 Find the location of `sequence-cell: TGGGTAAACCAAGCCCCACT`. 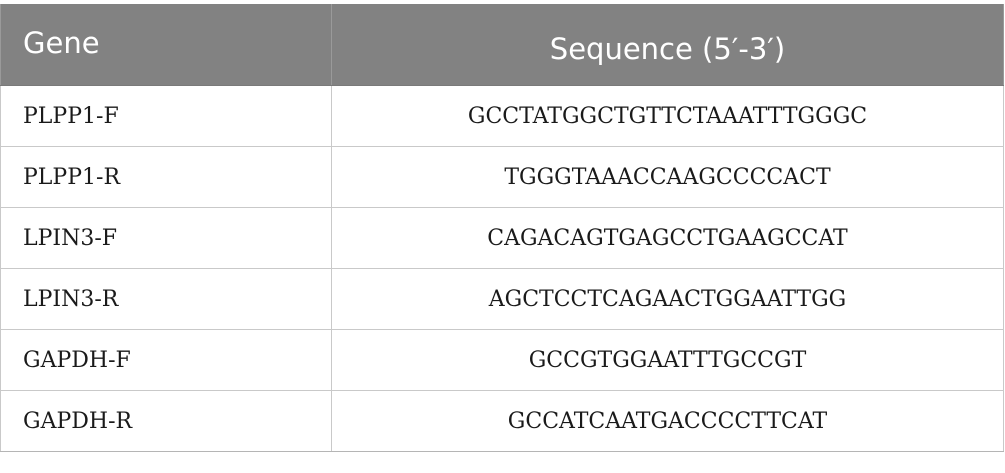

sequence-cell: TGGGTAAACCAAGCCCCACT is located at coordinates (667, 177).